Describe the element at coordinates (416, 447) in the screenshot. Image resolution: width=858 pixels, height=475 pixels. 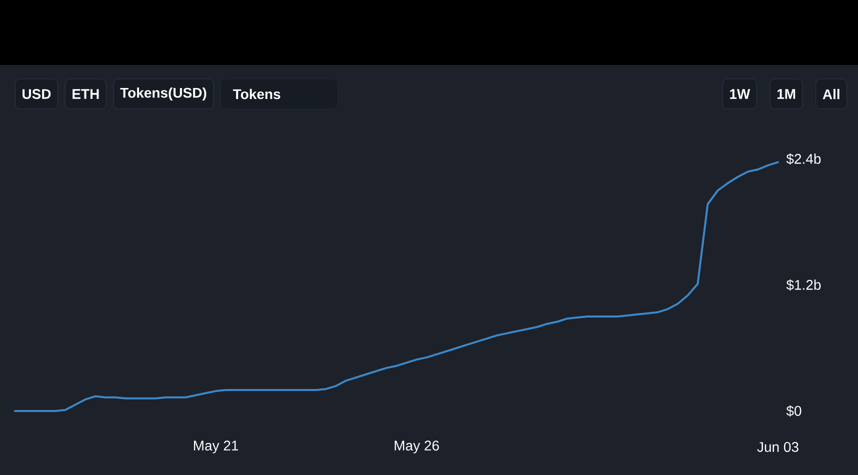
I see `x-tick-label: May 26` at that location.